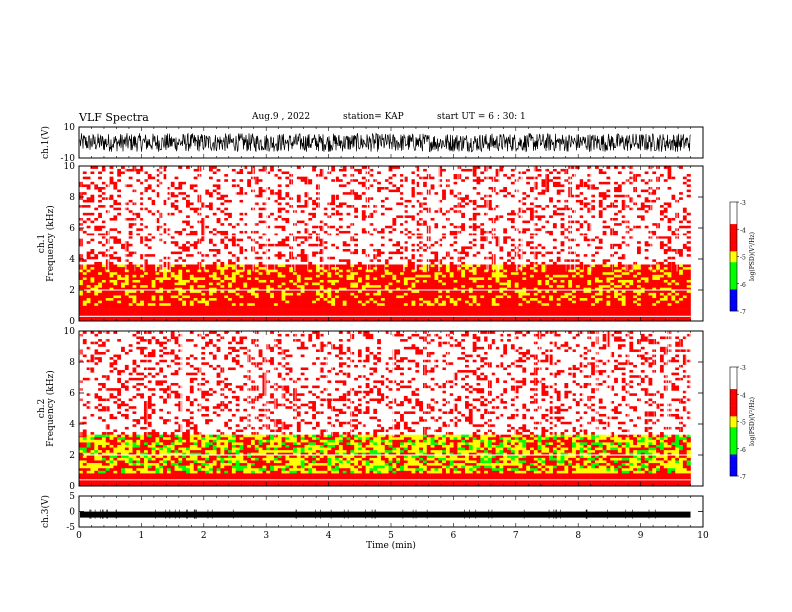  Describe the element at coordinates (70, 332) in the screenshot. I see `ytick-label-ch2-spectrogram-5: 10` at that location.